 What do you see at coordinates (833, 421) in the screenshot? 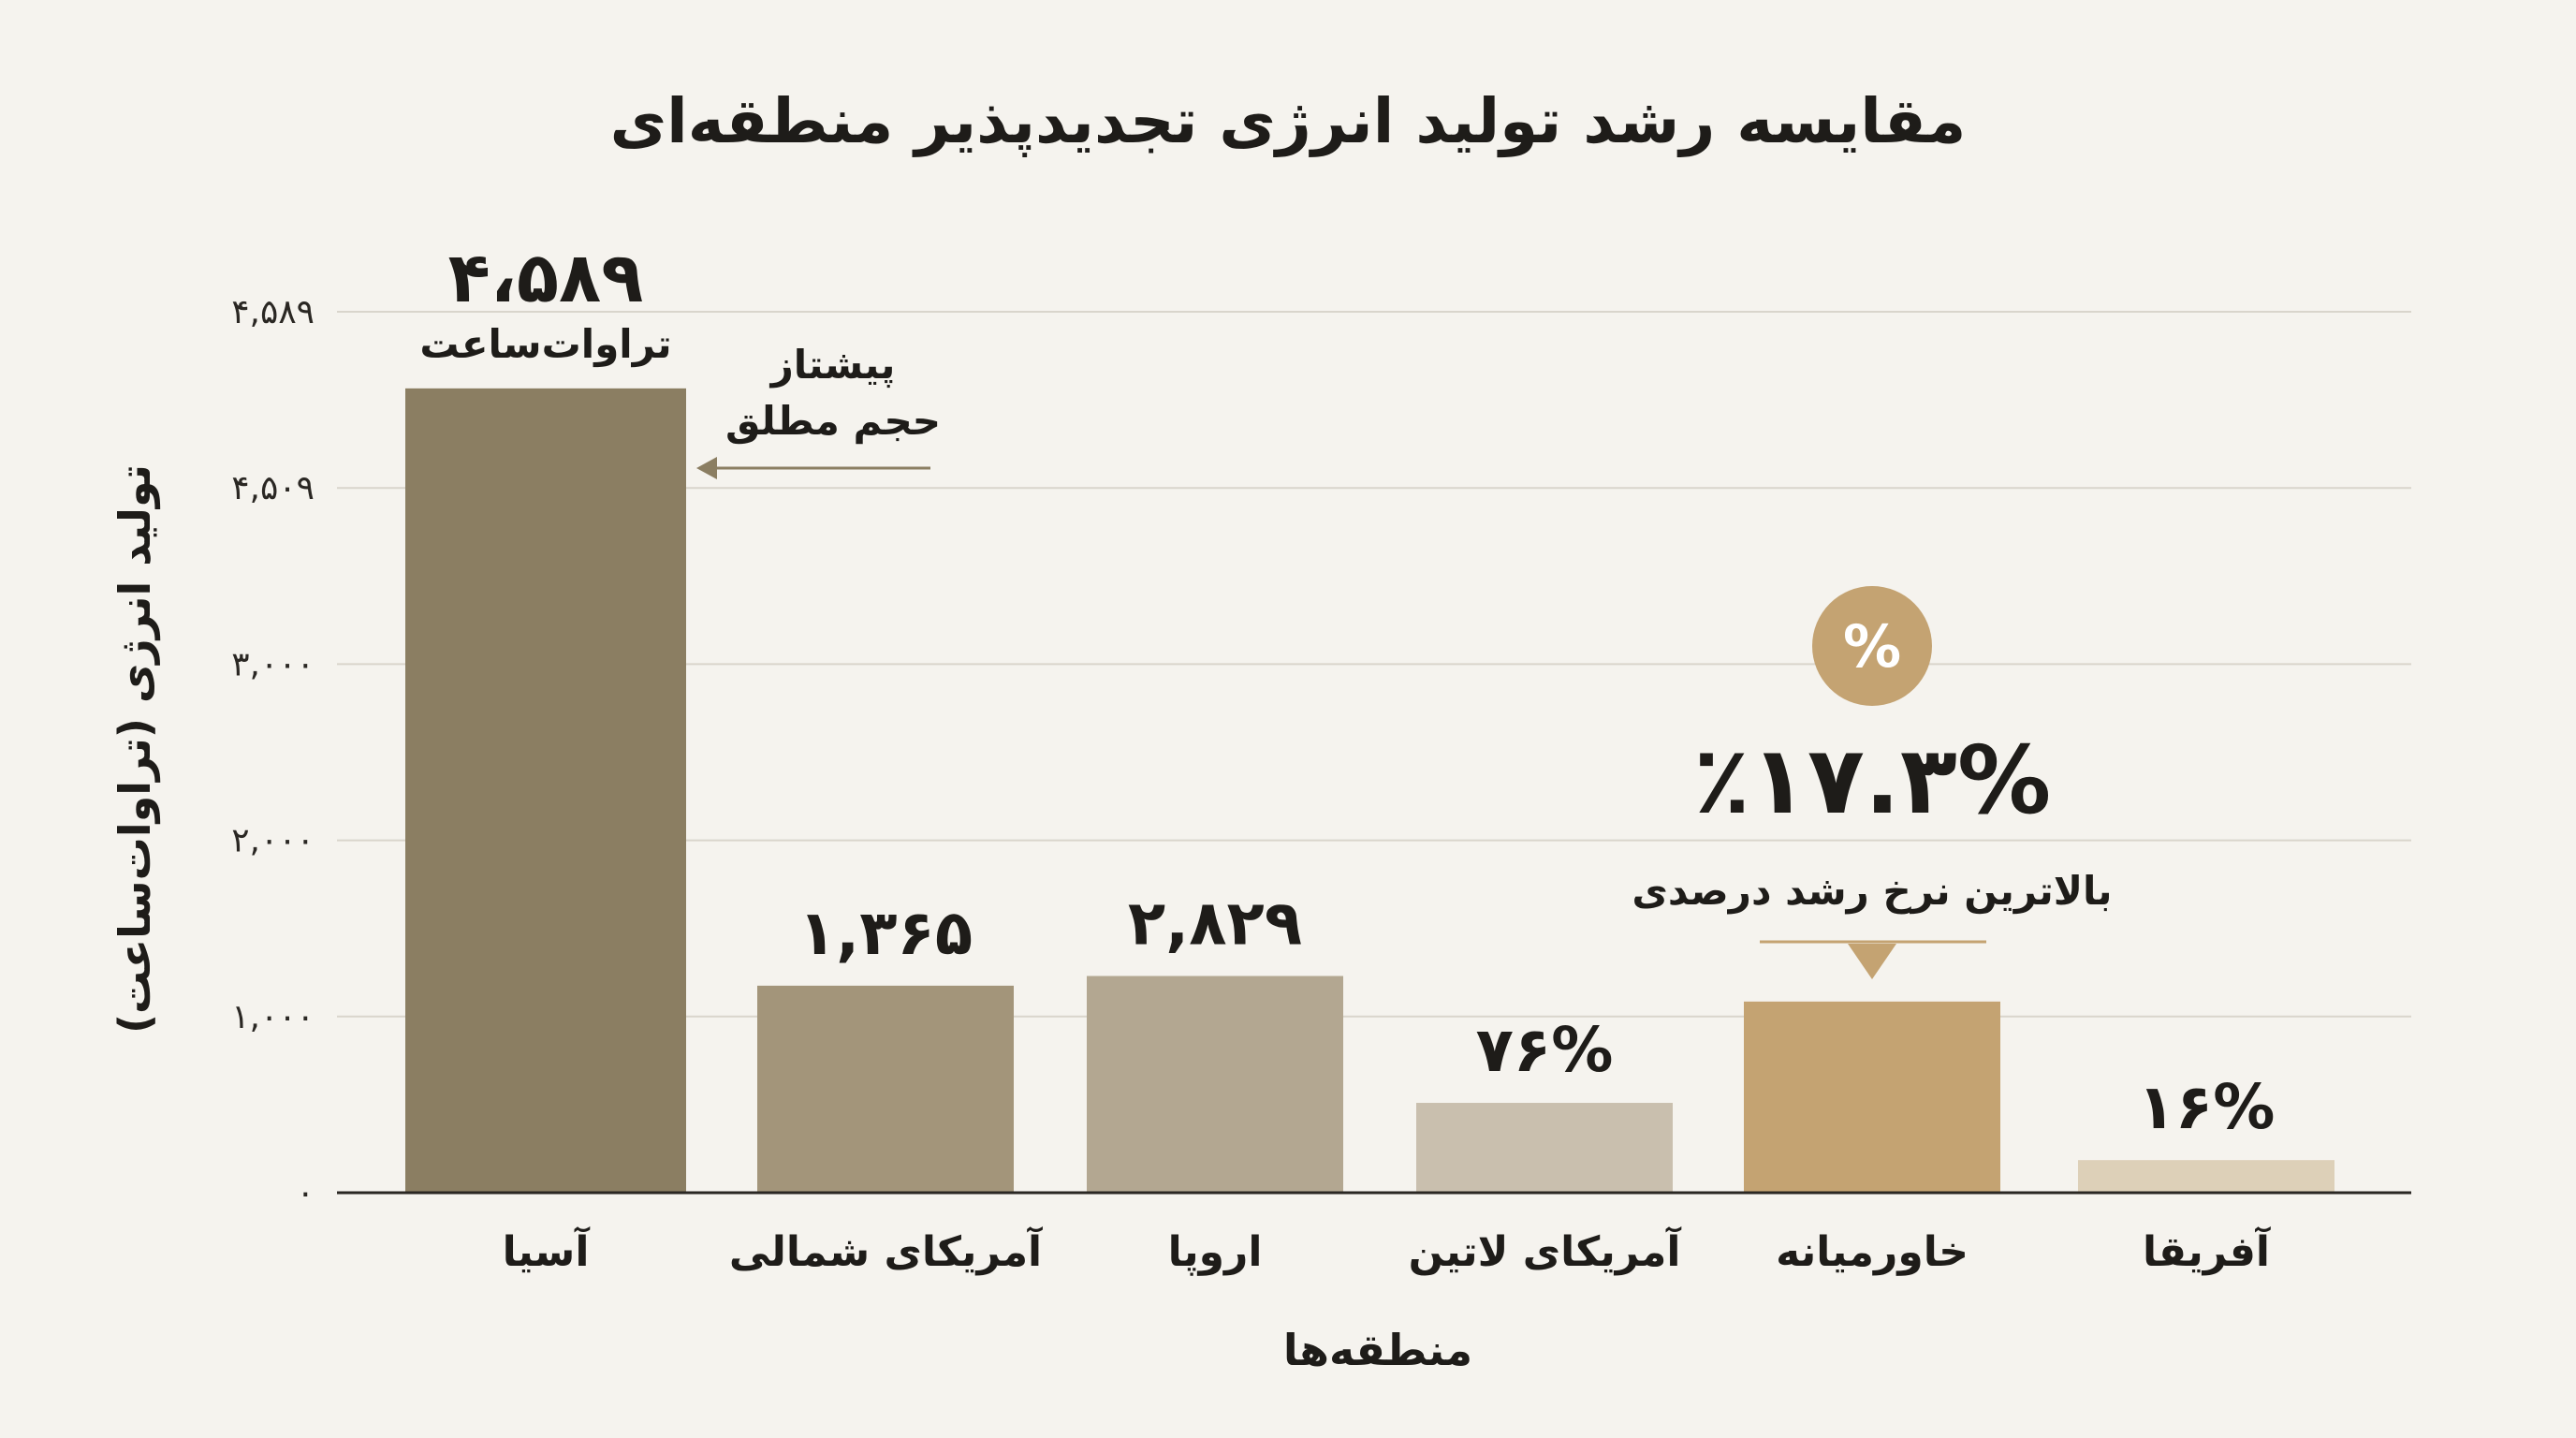
I see `leader-annotation-line2: حجم مطلق` at bounding box center [833, 421].